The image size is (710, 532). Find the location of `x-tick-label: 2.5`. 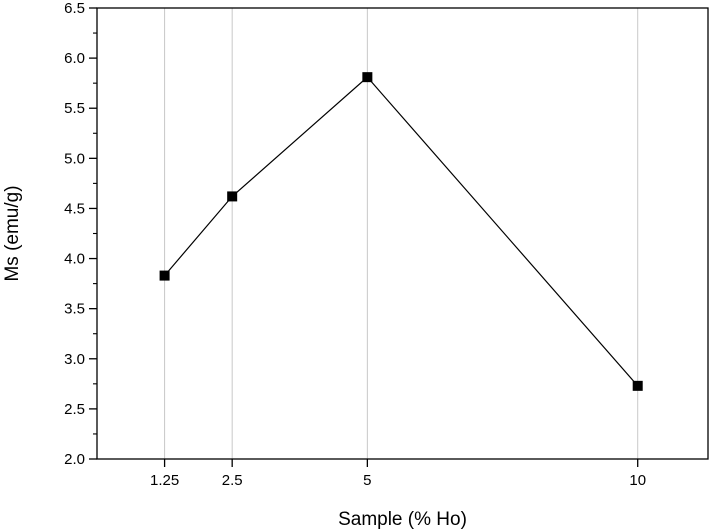

x-tick-label: 2.5 is located at coordinates (232, 480).